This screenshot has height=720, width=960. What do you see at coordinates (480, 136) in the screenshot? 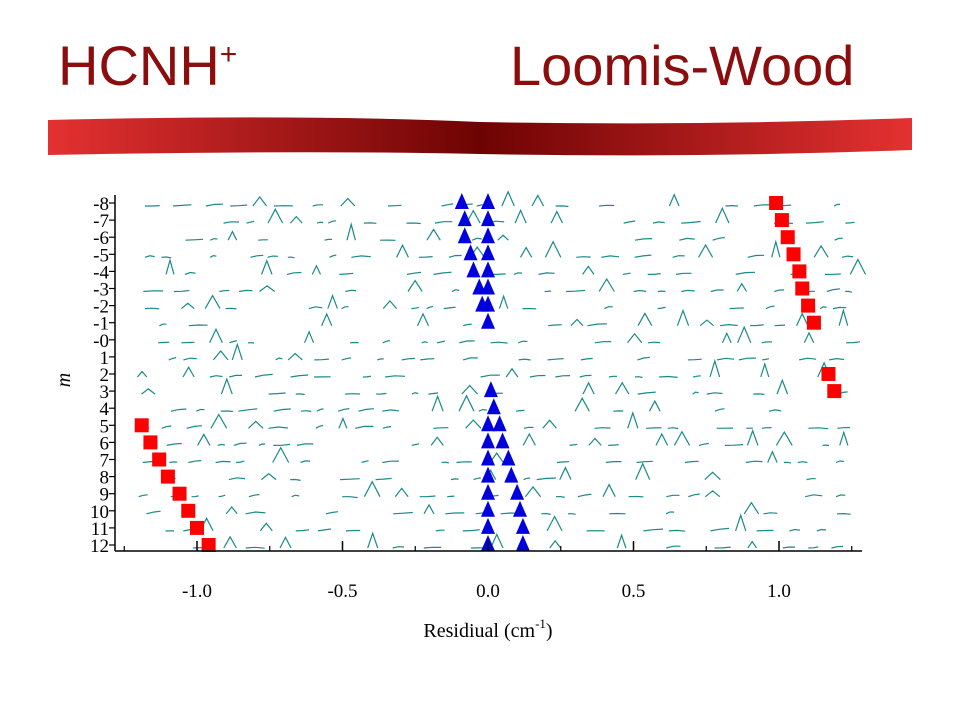
I see `title-swoosh-banner` at bounding box center [480, 136].